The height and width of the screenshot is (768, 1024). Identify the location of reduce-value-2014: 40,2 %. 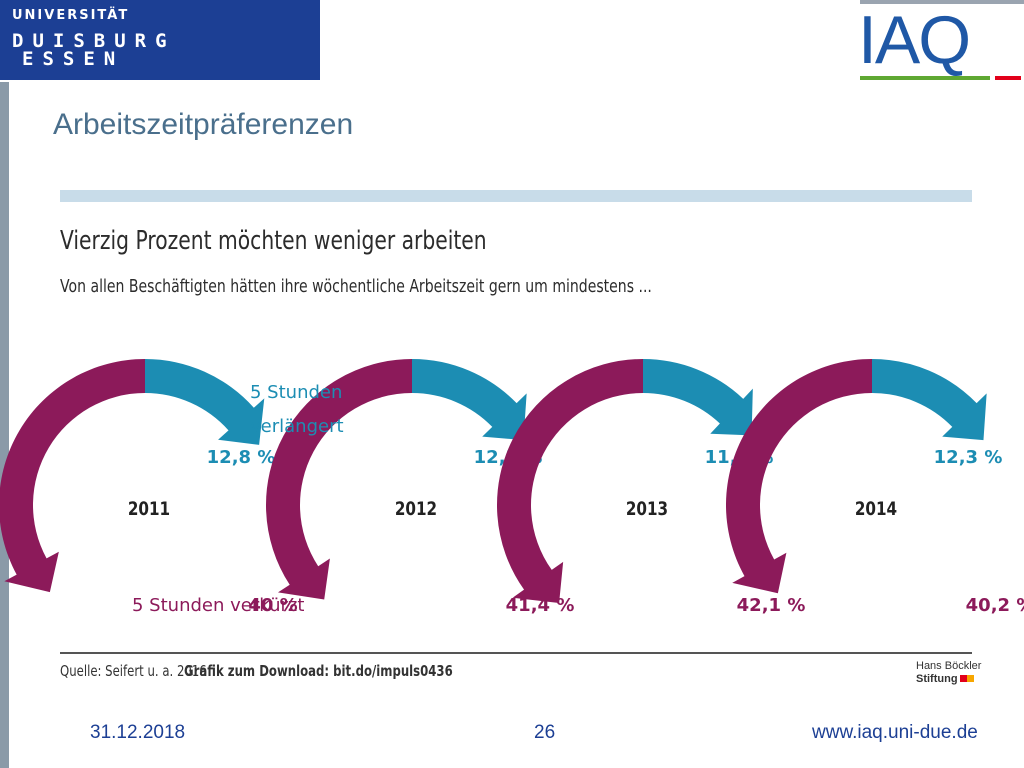
(995, 605).